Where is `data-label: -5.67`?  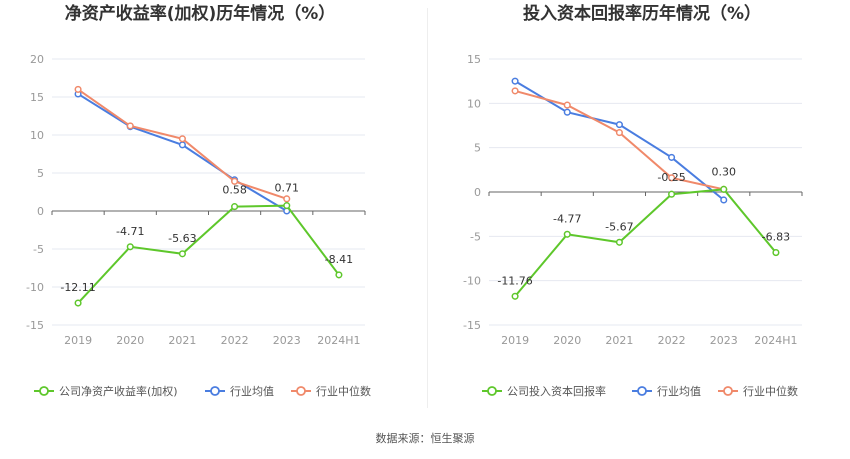
data-label: -5.67 is located at coordinates (619, 226).